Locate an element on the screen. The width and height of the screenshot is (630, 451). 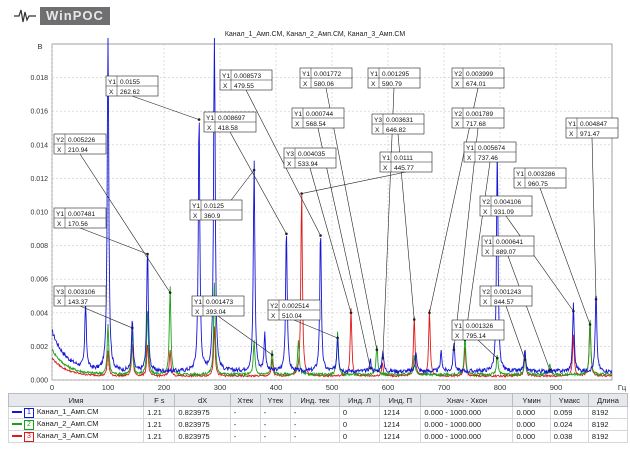
column-header: Длина is located at coordinates (608, 400).